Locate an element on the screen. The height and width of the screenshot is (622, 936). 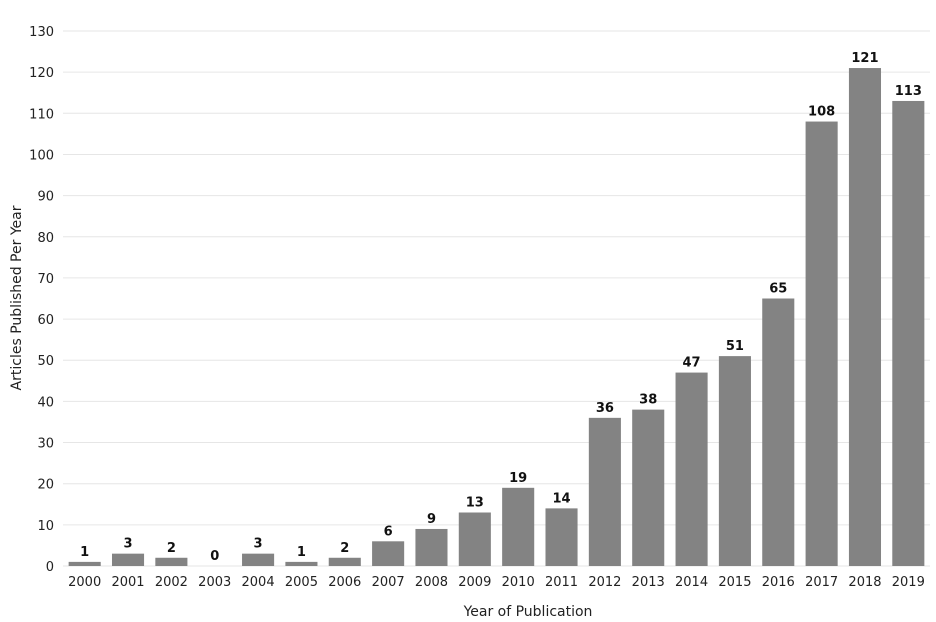
bar-2007 is located at coordinates (388, 553).